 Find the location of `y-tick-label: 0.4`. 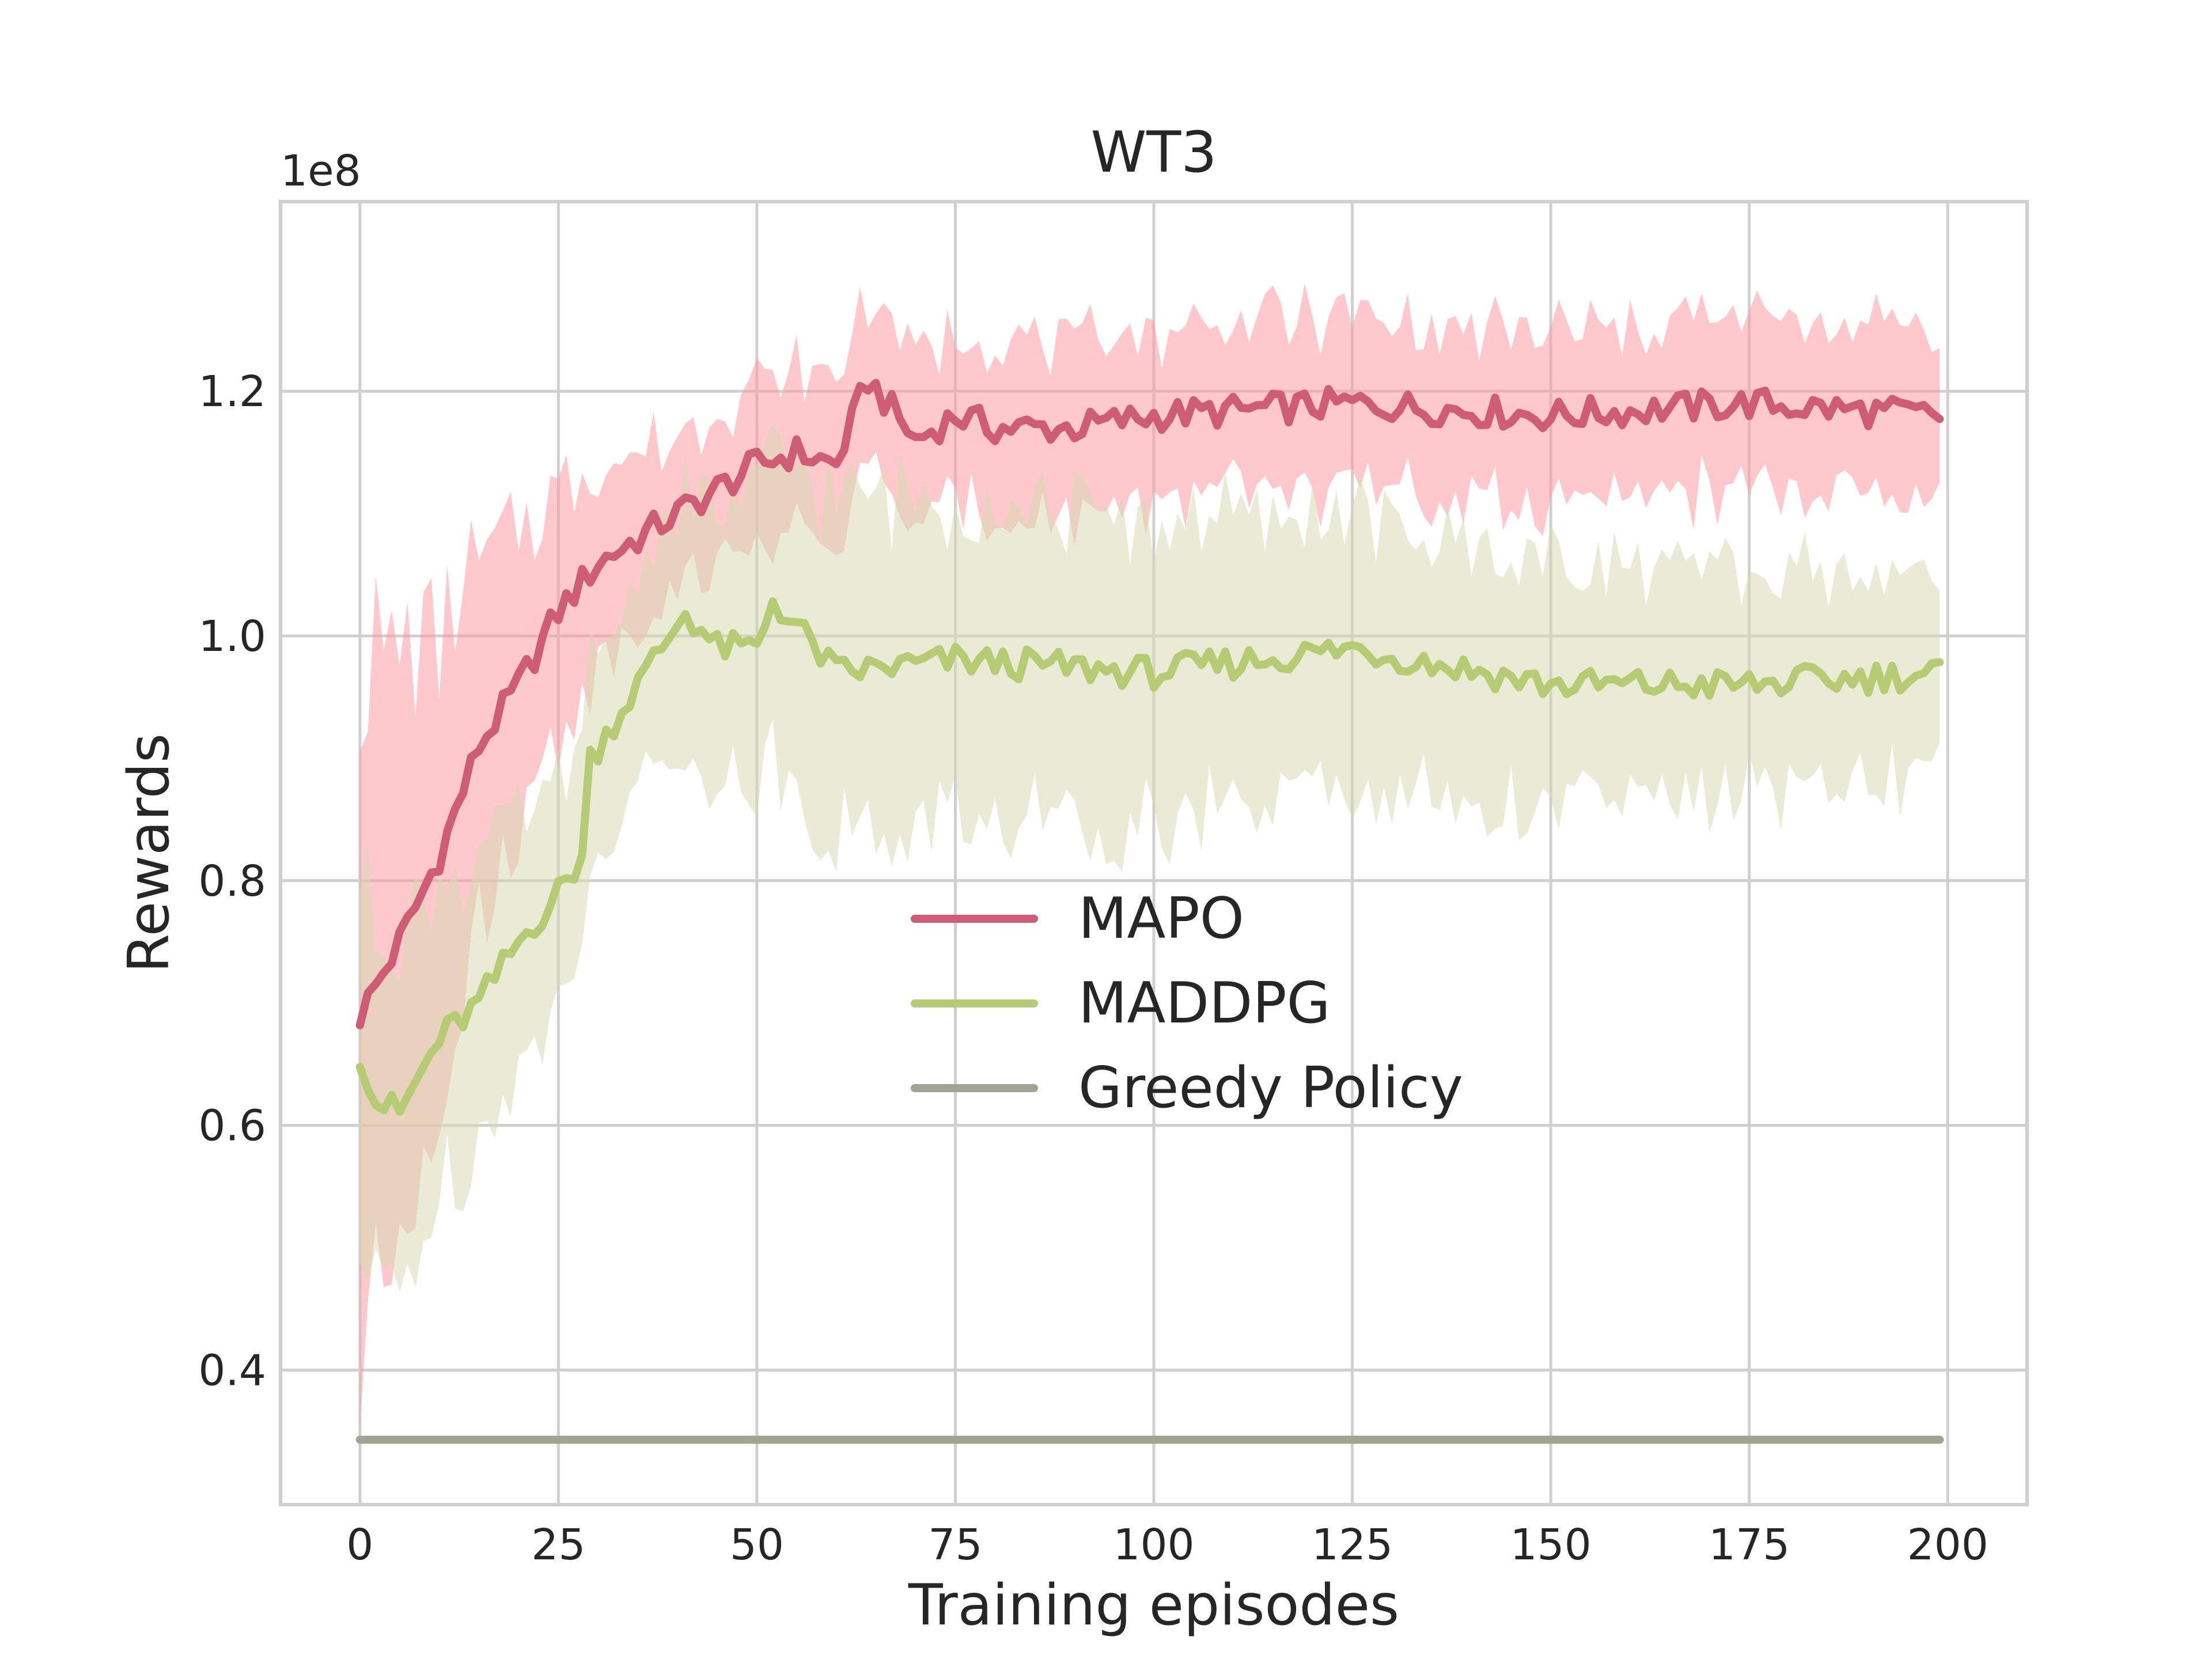

y-tick-label: 0.4 is located at coordinates (232, 1370).